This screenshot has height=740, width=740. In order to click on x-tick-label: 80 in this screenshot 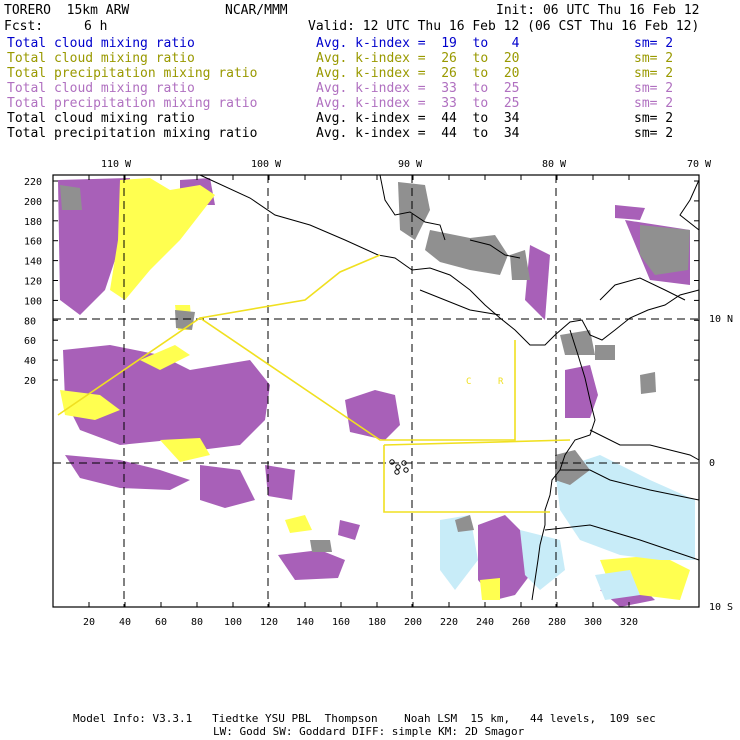, I will do `click(197, 622)`.